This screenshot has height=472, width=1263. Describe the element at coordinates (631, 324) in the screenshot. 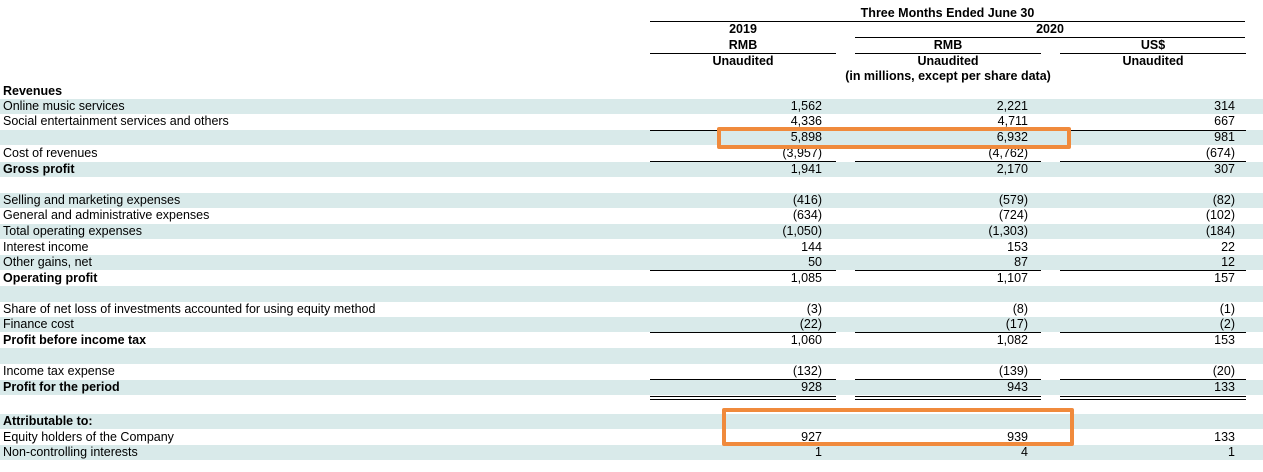

I see `table-row: Finance cost (22) (17) (2)` at that location.